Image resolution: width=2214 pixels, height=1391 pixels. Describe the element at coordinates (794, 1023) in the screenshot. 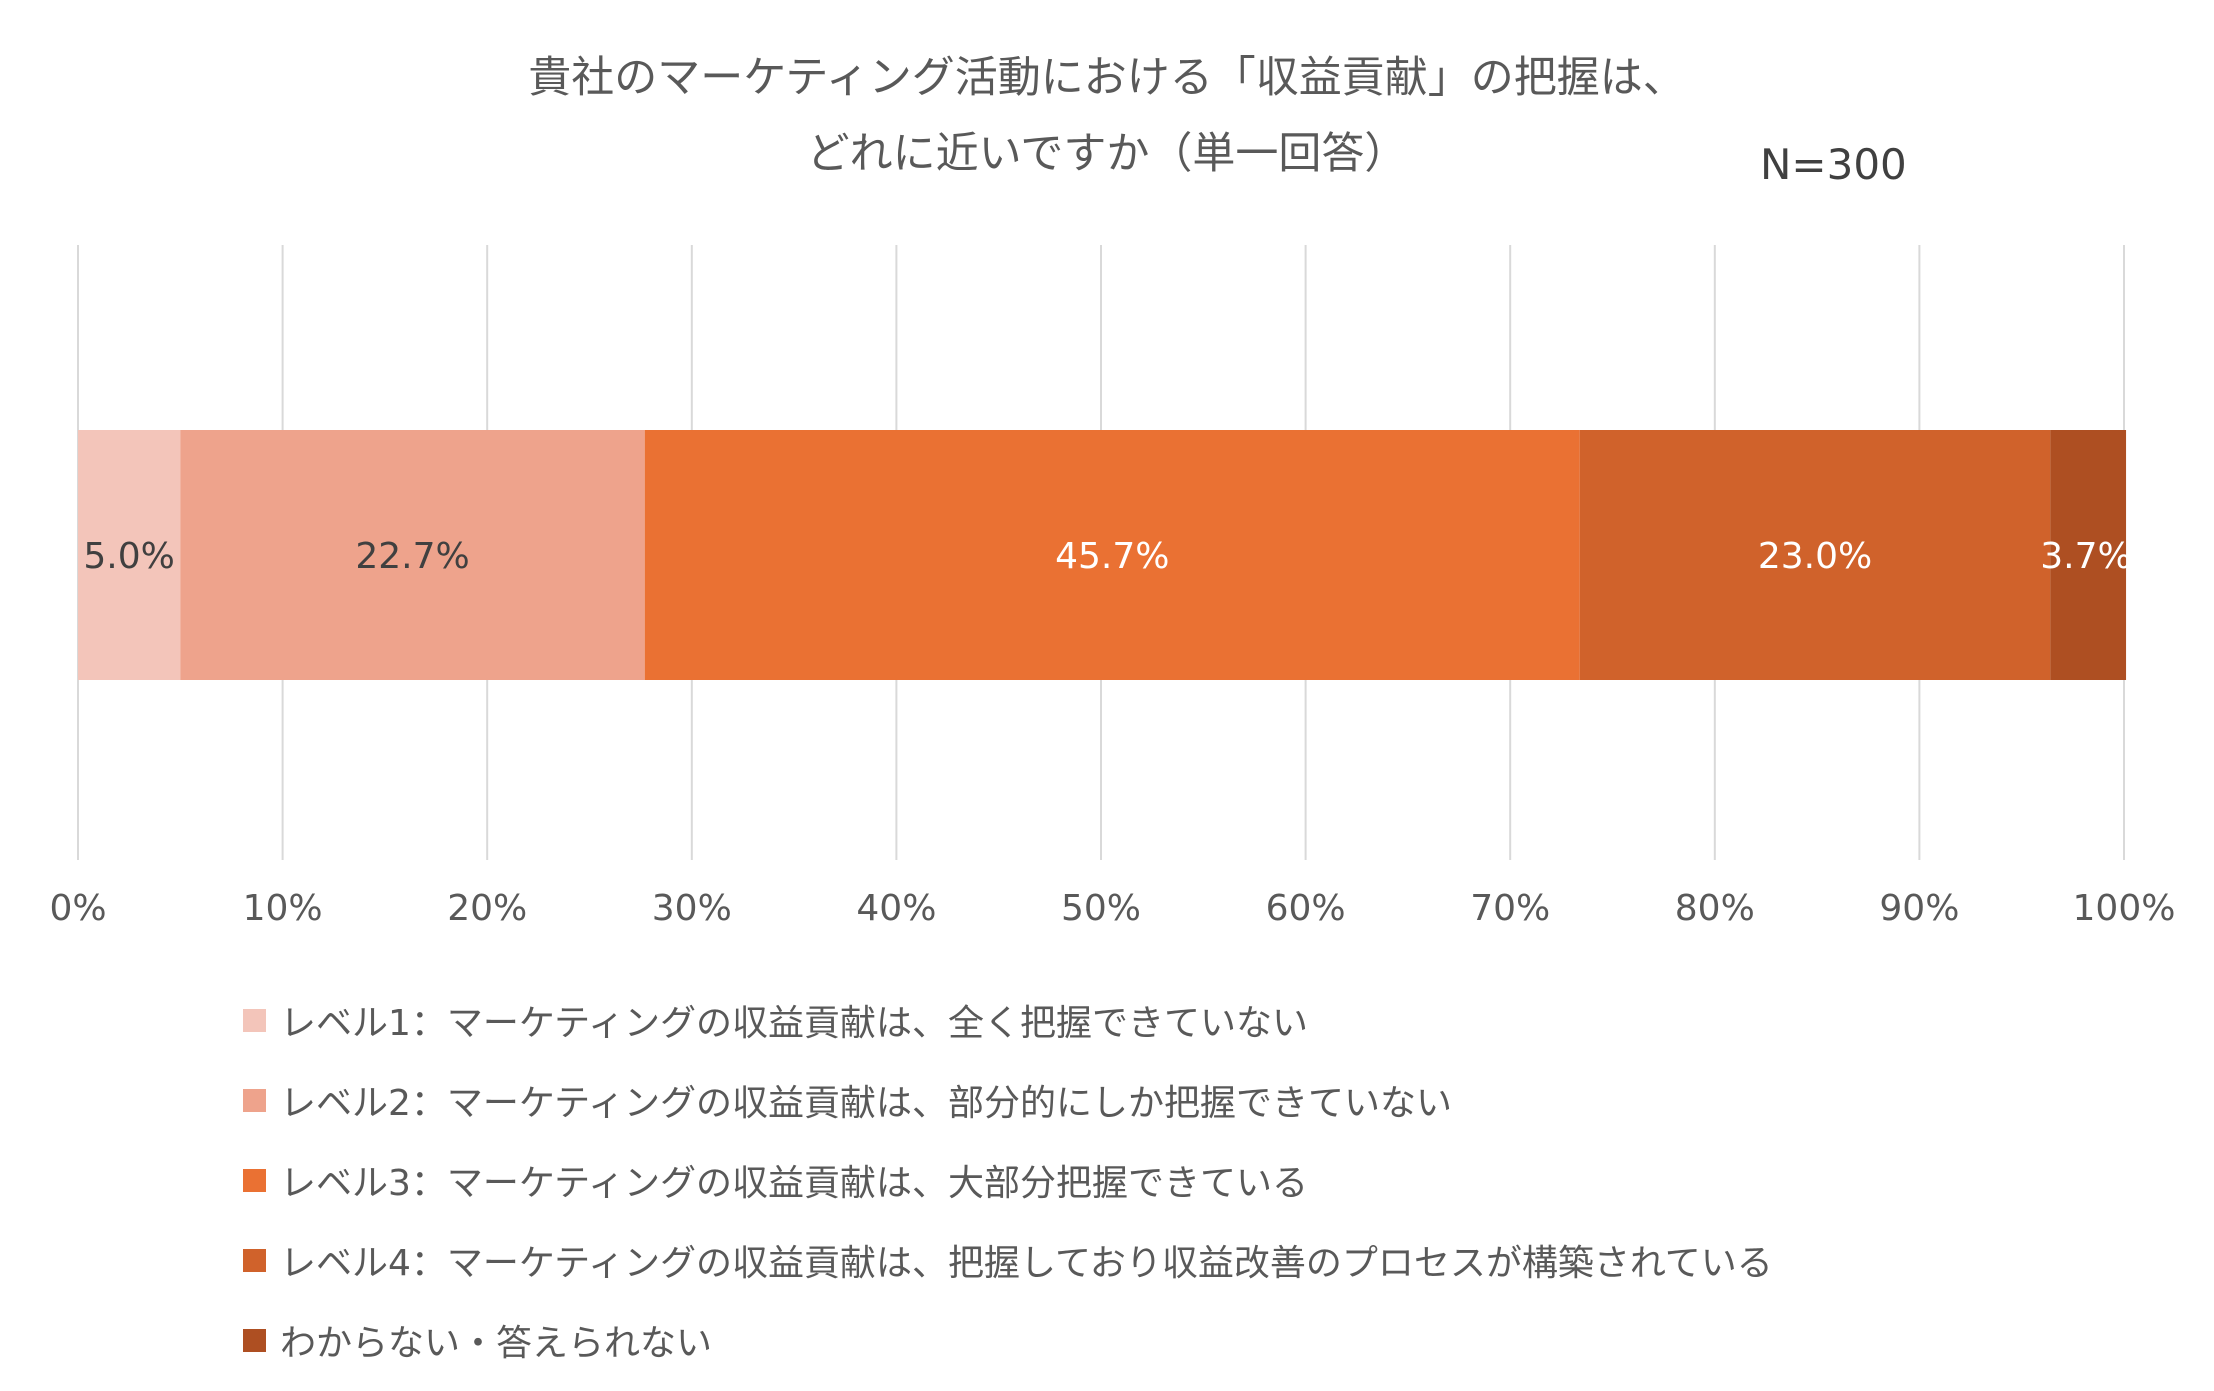

I see `legend-label-1: レベル1：マーケティングの収益貢献は、全く把握できていない` at that location.